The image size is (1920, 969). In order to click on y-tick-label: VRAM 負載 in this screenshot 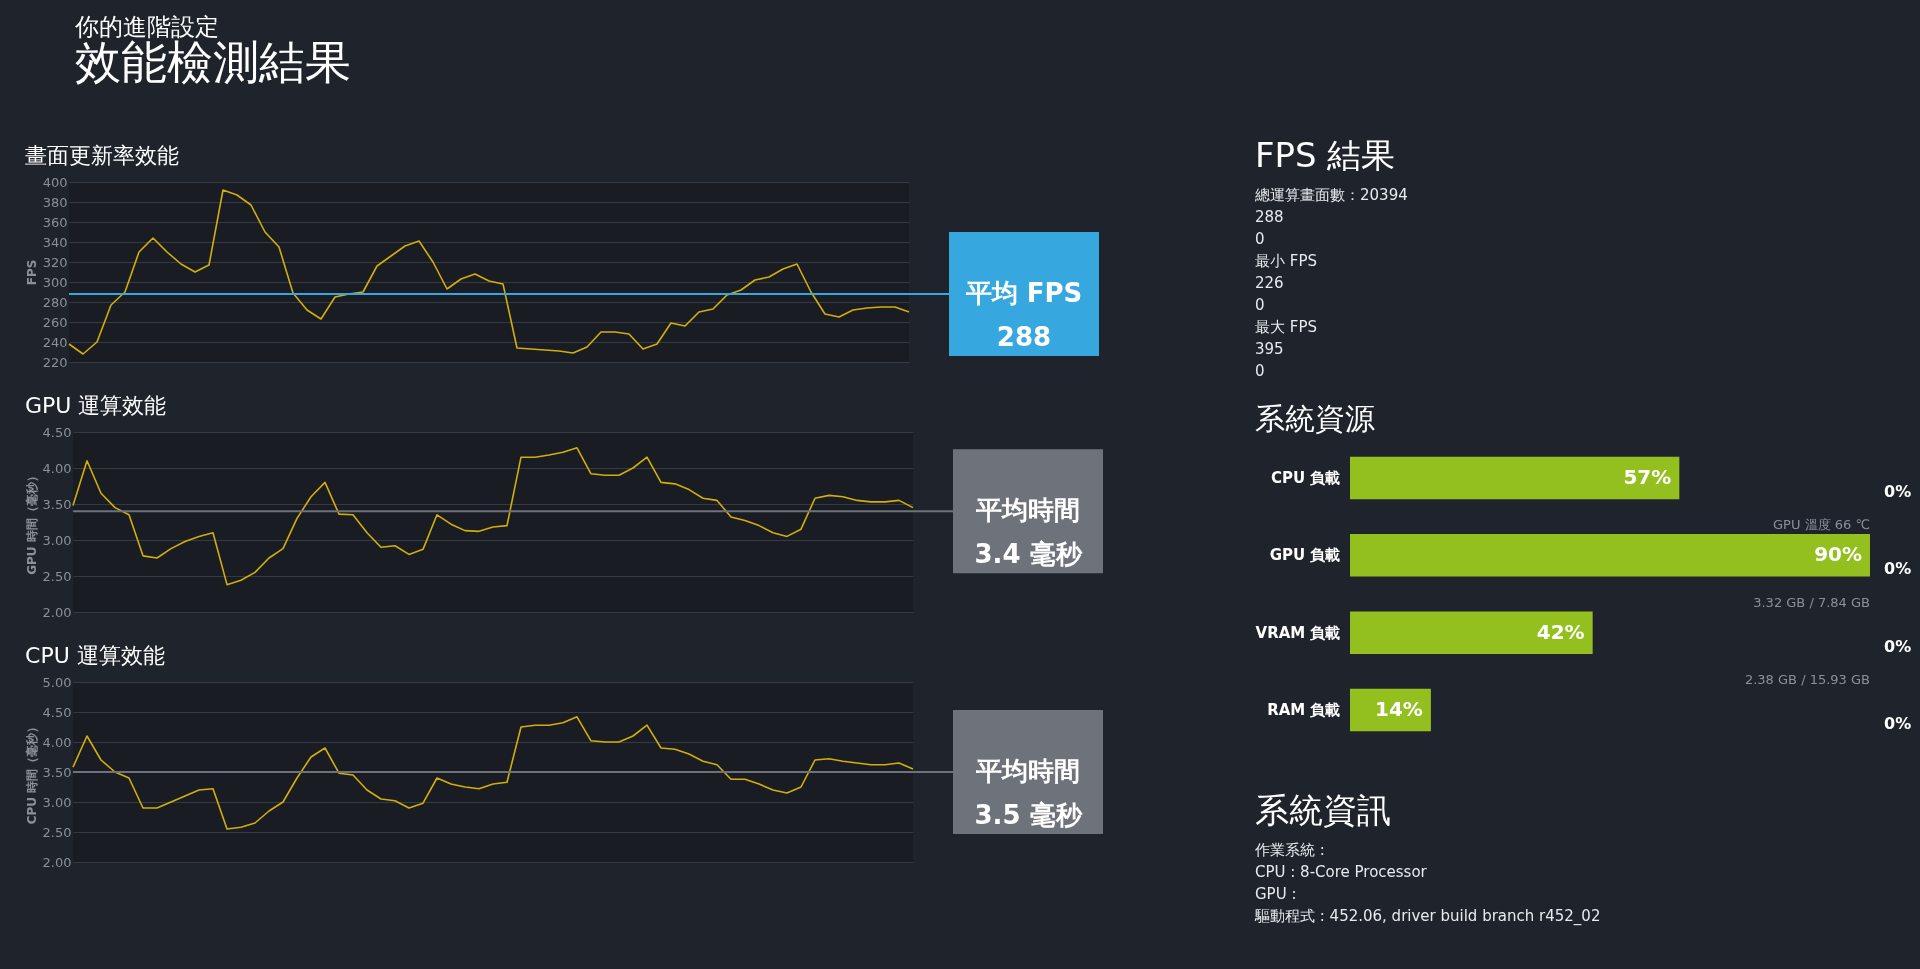, I will do `click(1298, 632)`.